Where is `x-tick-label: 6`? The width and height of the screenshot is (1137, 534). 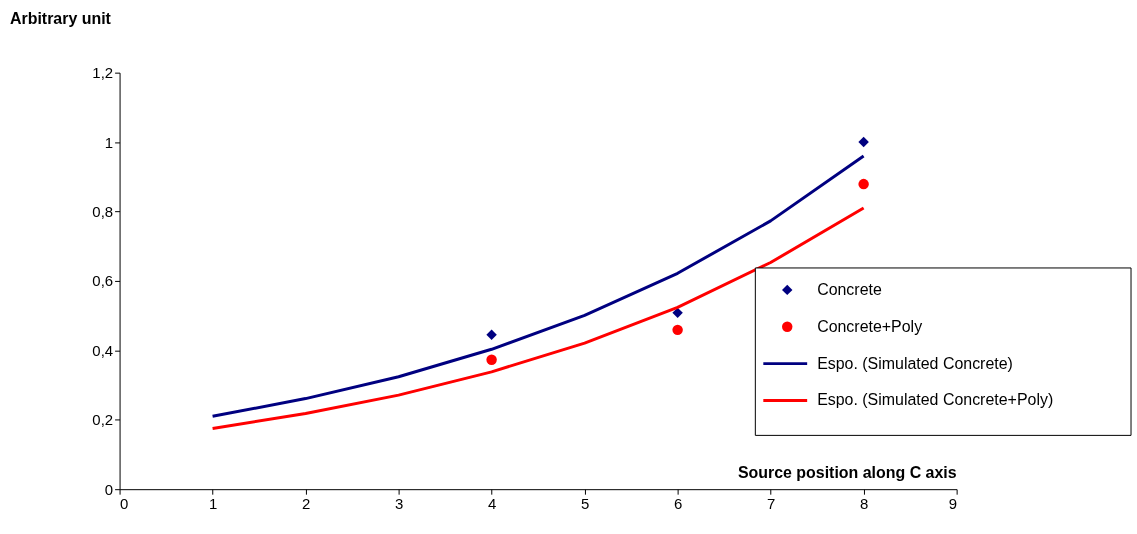 x-tick-label: 6 is located at coordinates (678, 503).